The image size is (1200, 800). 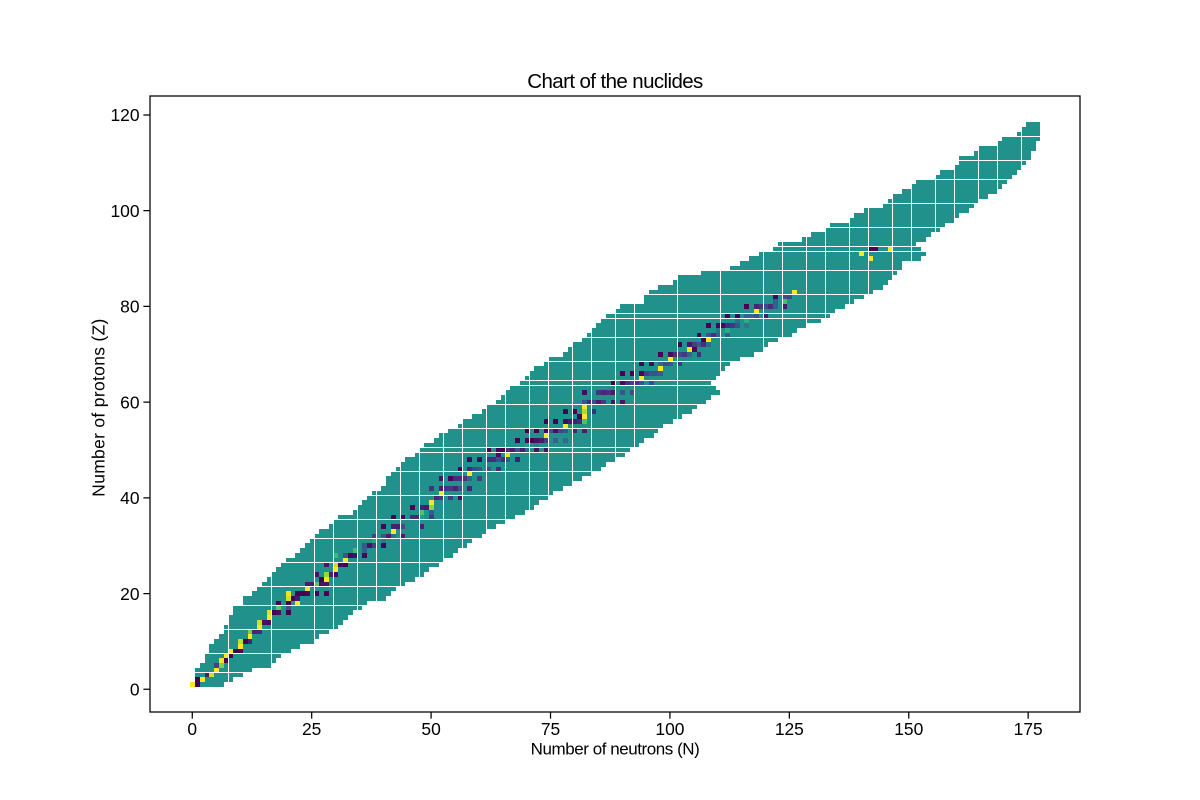 I want to click on svg-text: 80, so click(x=129, y=307).